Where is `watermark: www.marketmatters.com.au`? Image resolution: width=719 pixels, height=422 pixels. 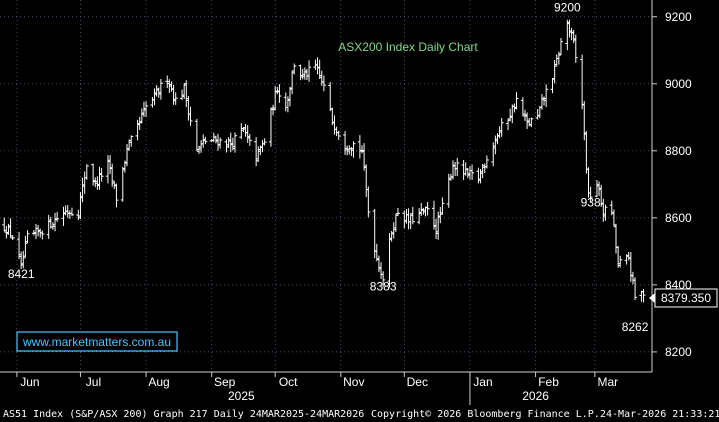 watermark: www.marketmatters.com.au is located at coordinates (97, 341).